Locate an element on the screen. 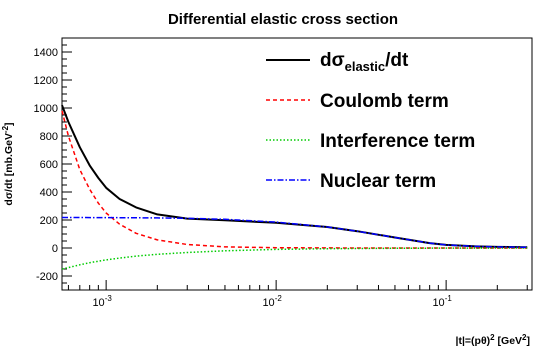 The image size is (534, 352). legend-entry-dsigma-elastic: dσelastic/dt is located at coordinates (364, 62).